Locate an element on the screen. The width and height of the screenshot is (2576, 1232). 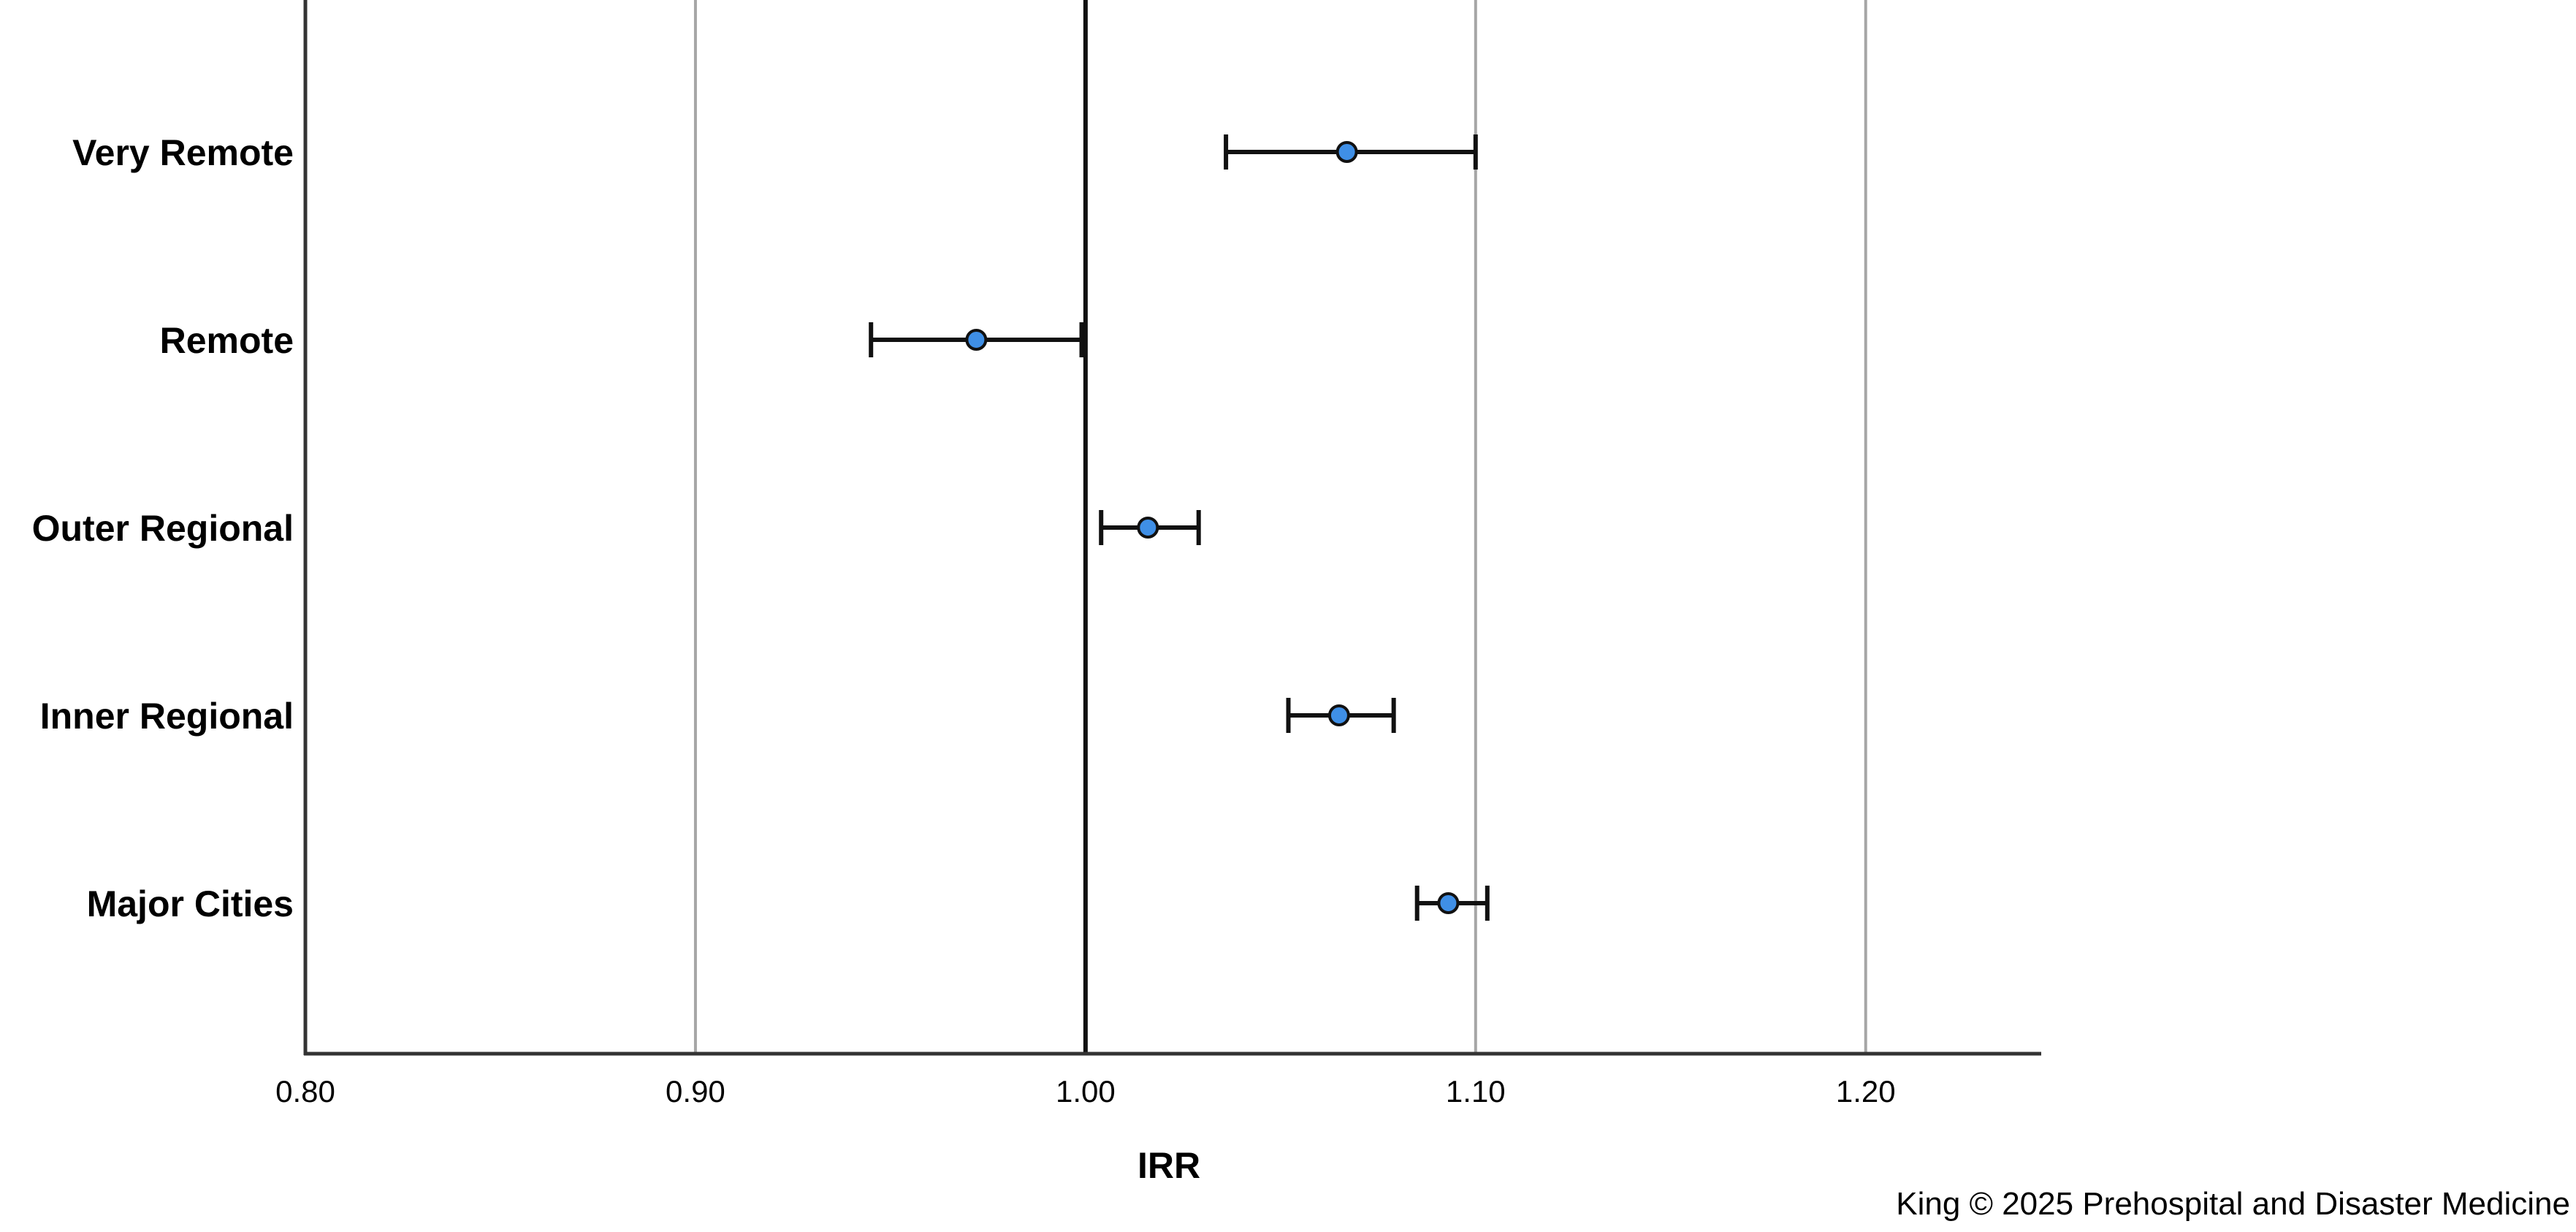
category-label-remote: Remote is located at coordinates (227, 340).